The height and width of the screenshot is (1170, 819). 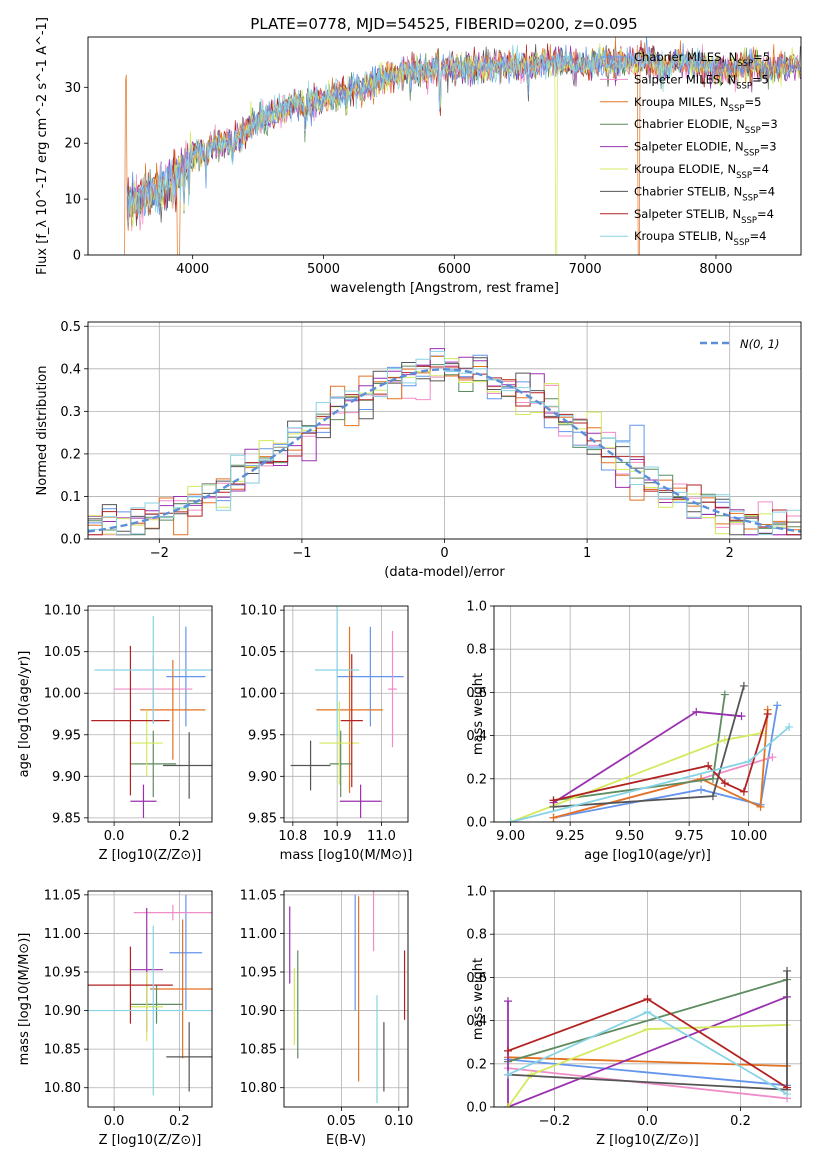 What do you see at coordinates (192, 269) in the screenshot?
I see `x-tick-label: 4000` at bounding box center [192, 269].